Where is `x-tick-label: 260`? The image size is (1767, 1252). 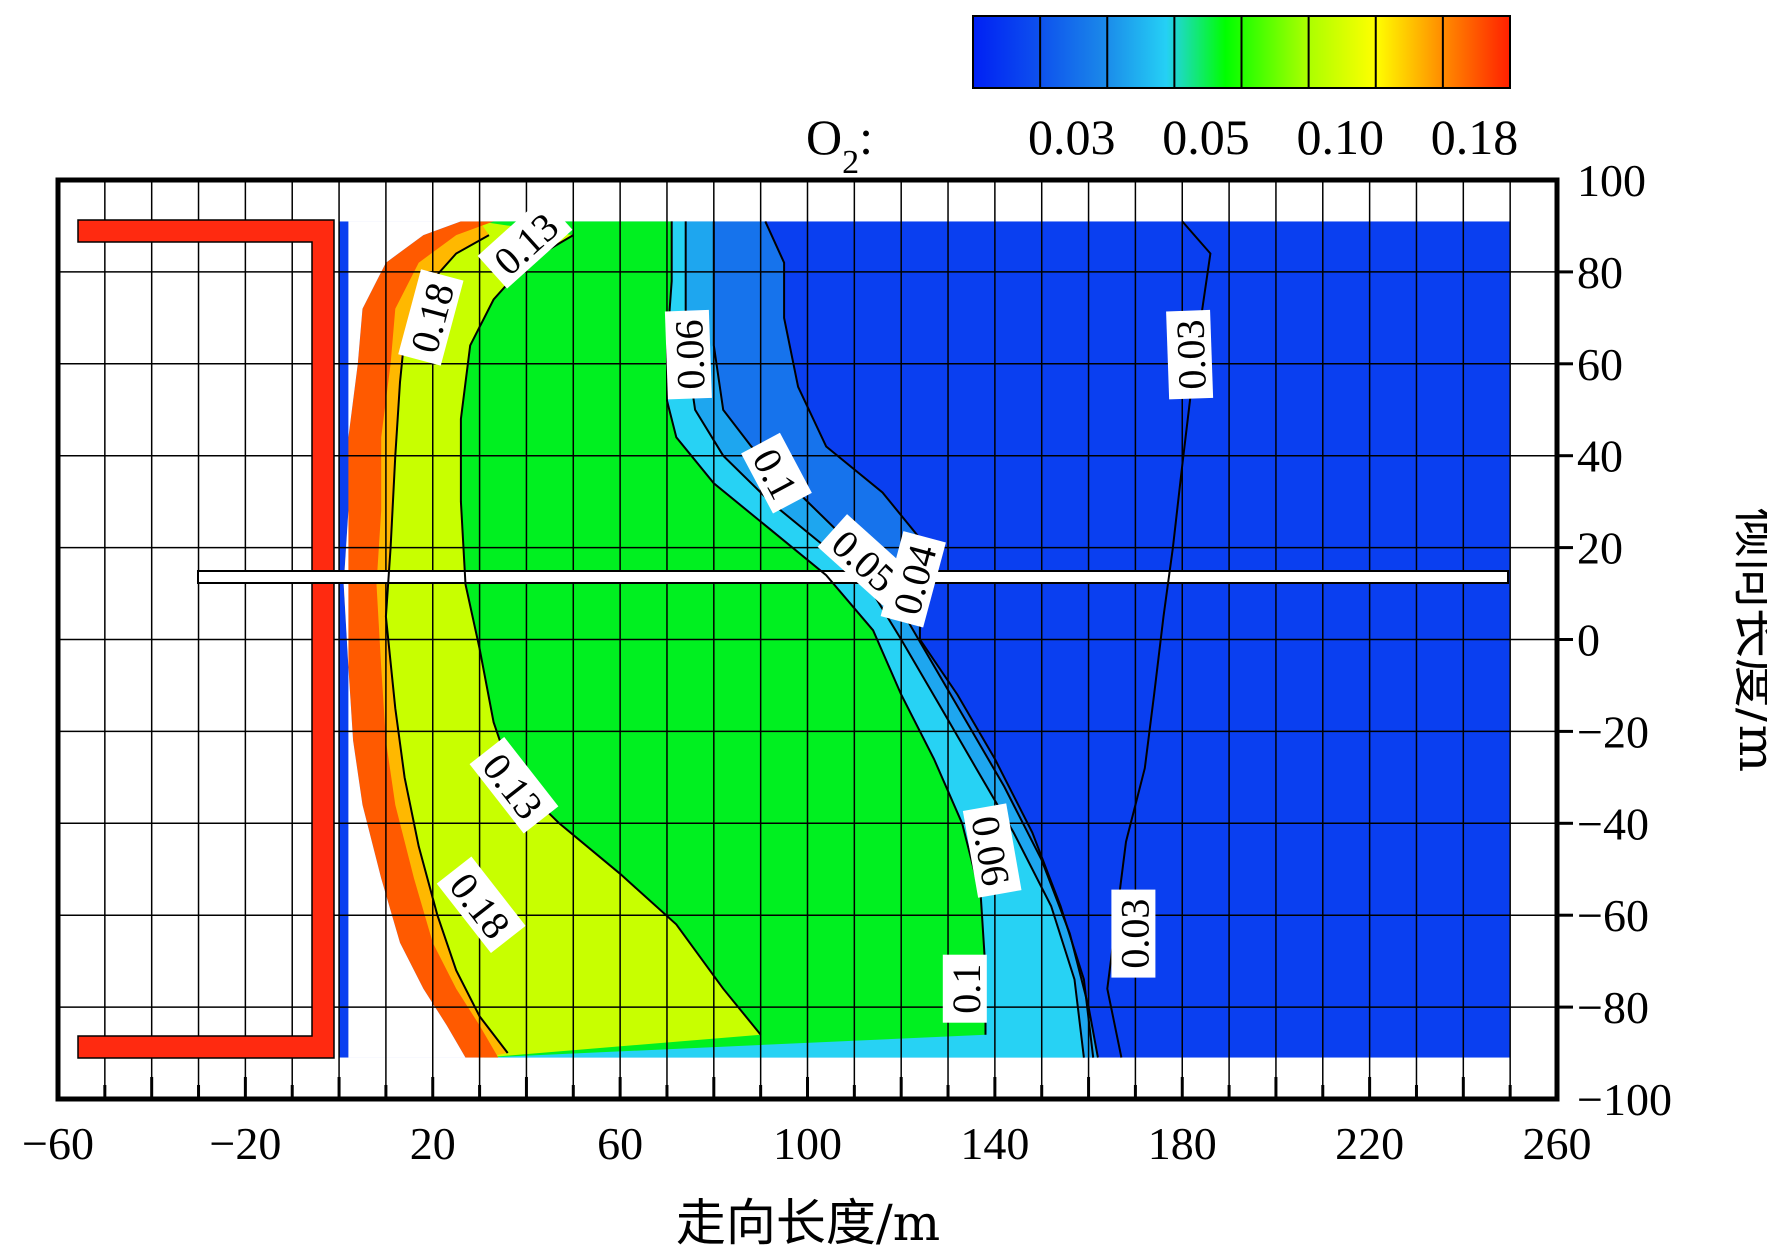 x-tick-label: 260 is located at coordinates (1557, 1143).